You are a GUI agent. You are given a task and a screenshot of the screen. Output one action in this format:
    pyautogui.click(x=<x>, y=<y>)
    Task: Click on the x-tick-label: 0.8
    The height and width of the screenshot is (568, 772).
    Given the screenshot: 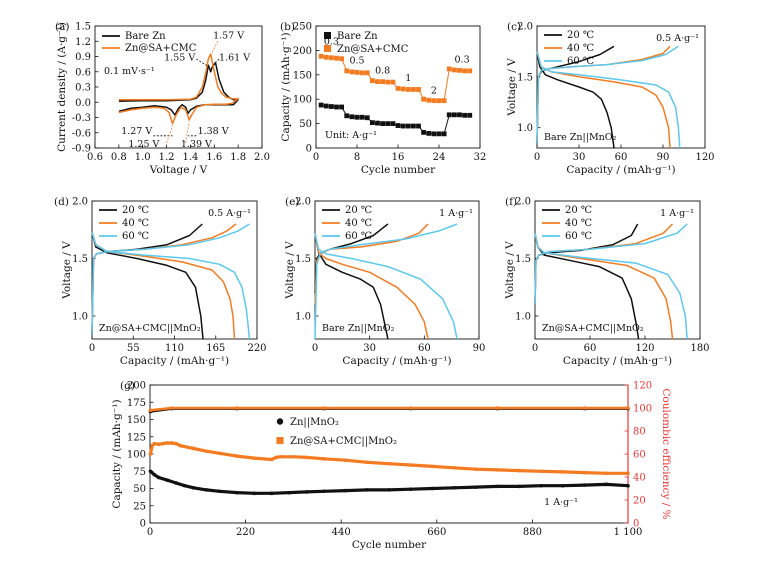 What is the action you would take?
    pyautogui.click(x=119, y=157)
    